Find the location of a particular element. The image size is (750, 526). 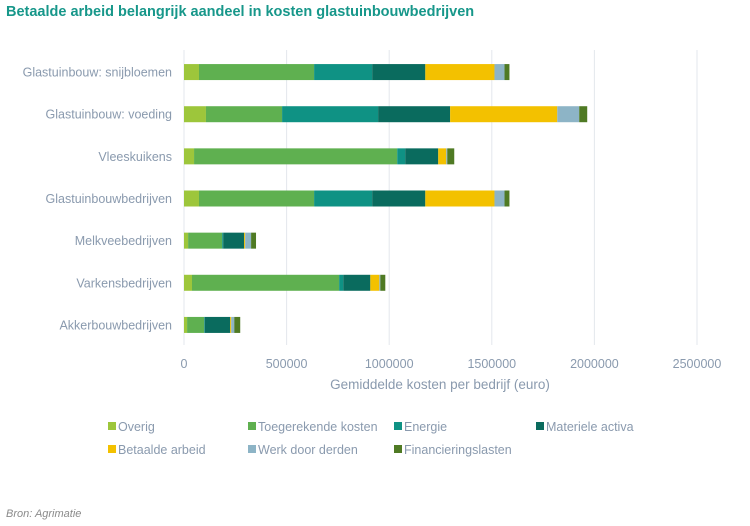

legend-item: Materiele activa is located at coordinates (585, 427).